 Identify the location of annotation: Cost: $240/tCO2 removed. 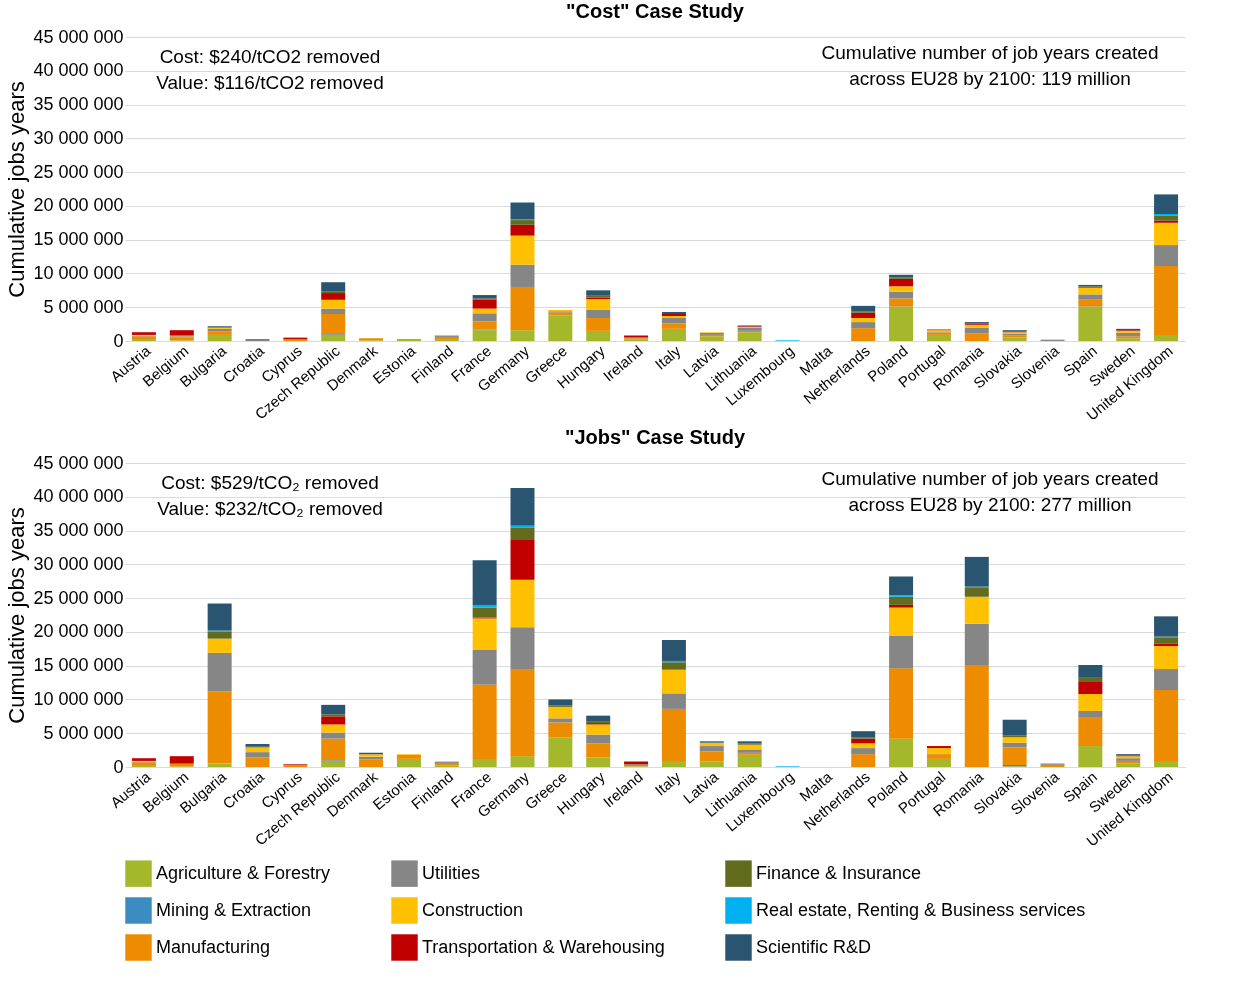
(270, 56).